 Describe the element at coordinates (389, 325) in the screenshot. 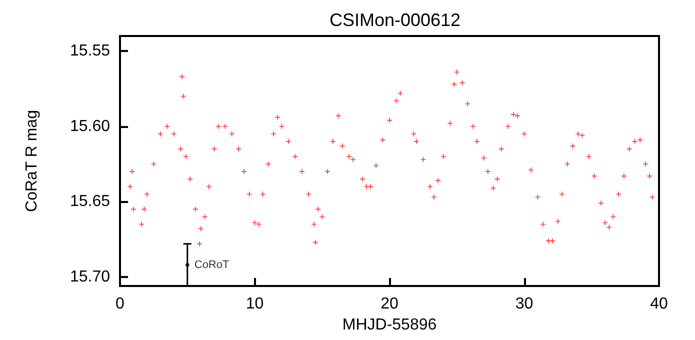

I see `x-axis-title: MHJD-55896` at that location.